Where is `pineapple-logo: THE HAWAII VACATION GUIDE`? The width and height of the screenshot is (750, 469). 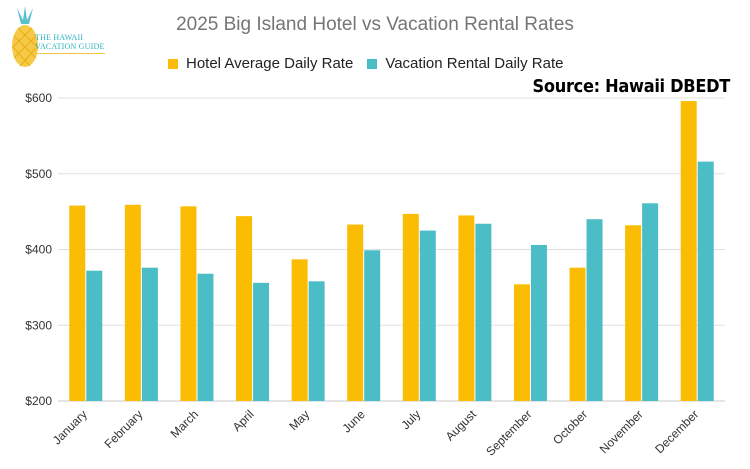
pineapple-logo: THE HAWAII VACATION GUIDE is located at coordinates (57, 36).